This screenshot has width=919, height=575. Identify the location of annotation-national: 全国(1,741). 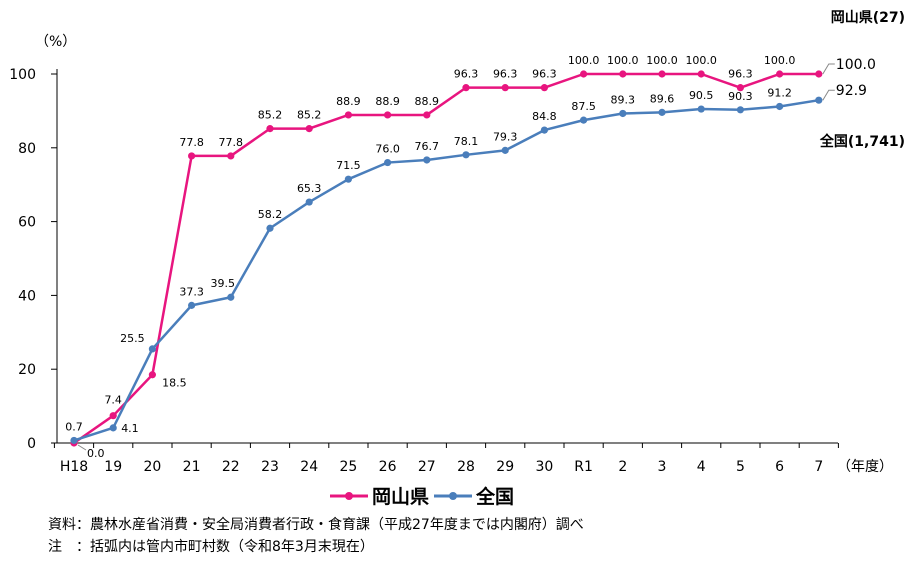
(862, 141).